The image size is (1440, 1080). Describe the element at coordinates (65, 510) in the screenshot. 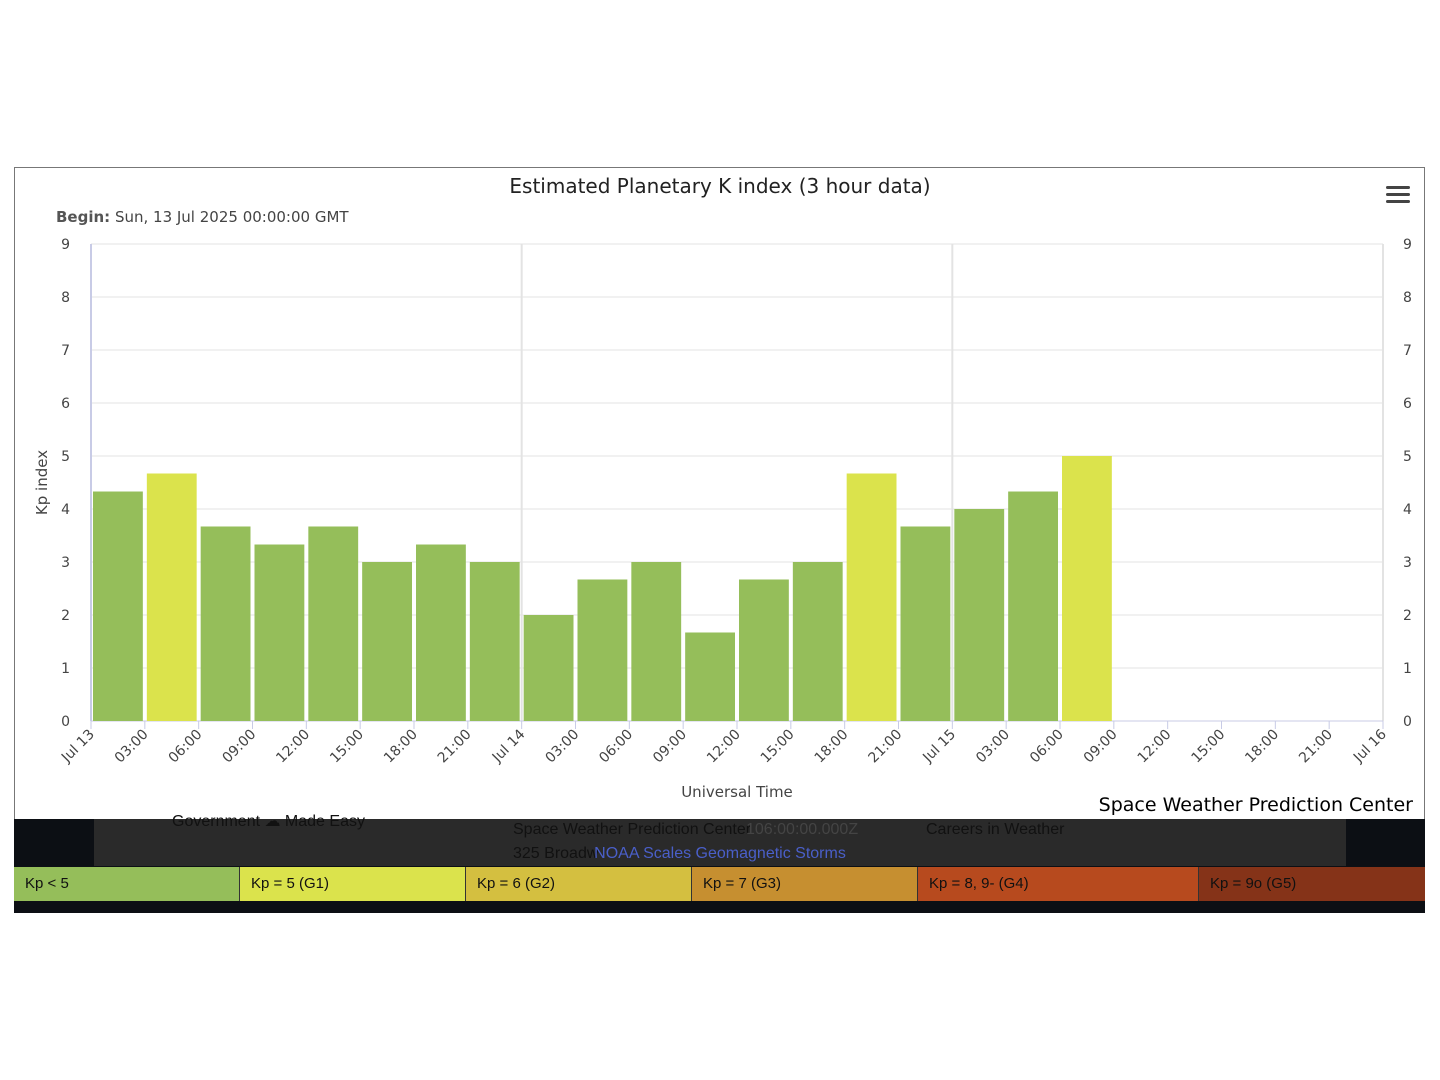

I see `y-tick-label-left: 4` at that location.